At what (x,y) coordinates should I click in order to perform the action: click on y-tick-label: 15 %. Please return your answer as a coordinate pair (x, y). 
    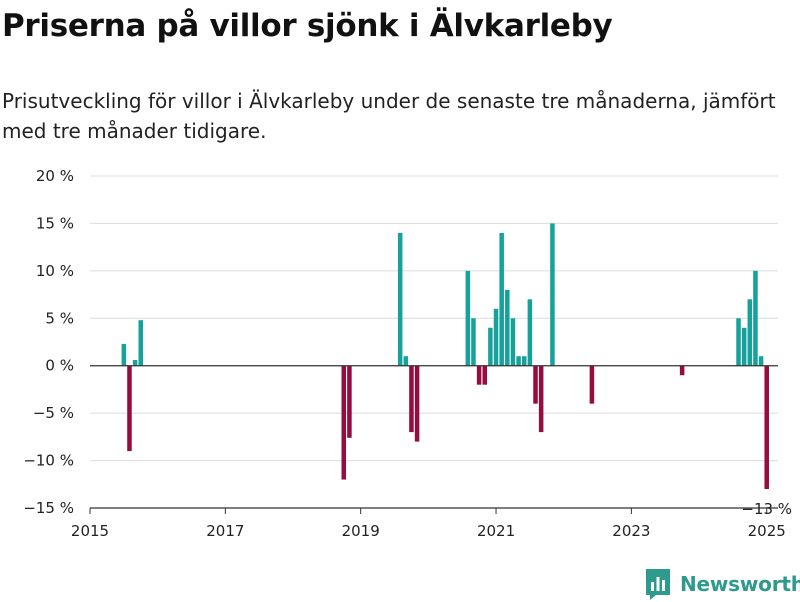
    Looking at the image, I should click on (55, 223).